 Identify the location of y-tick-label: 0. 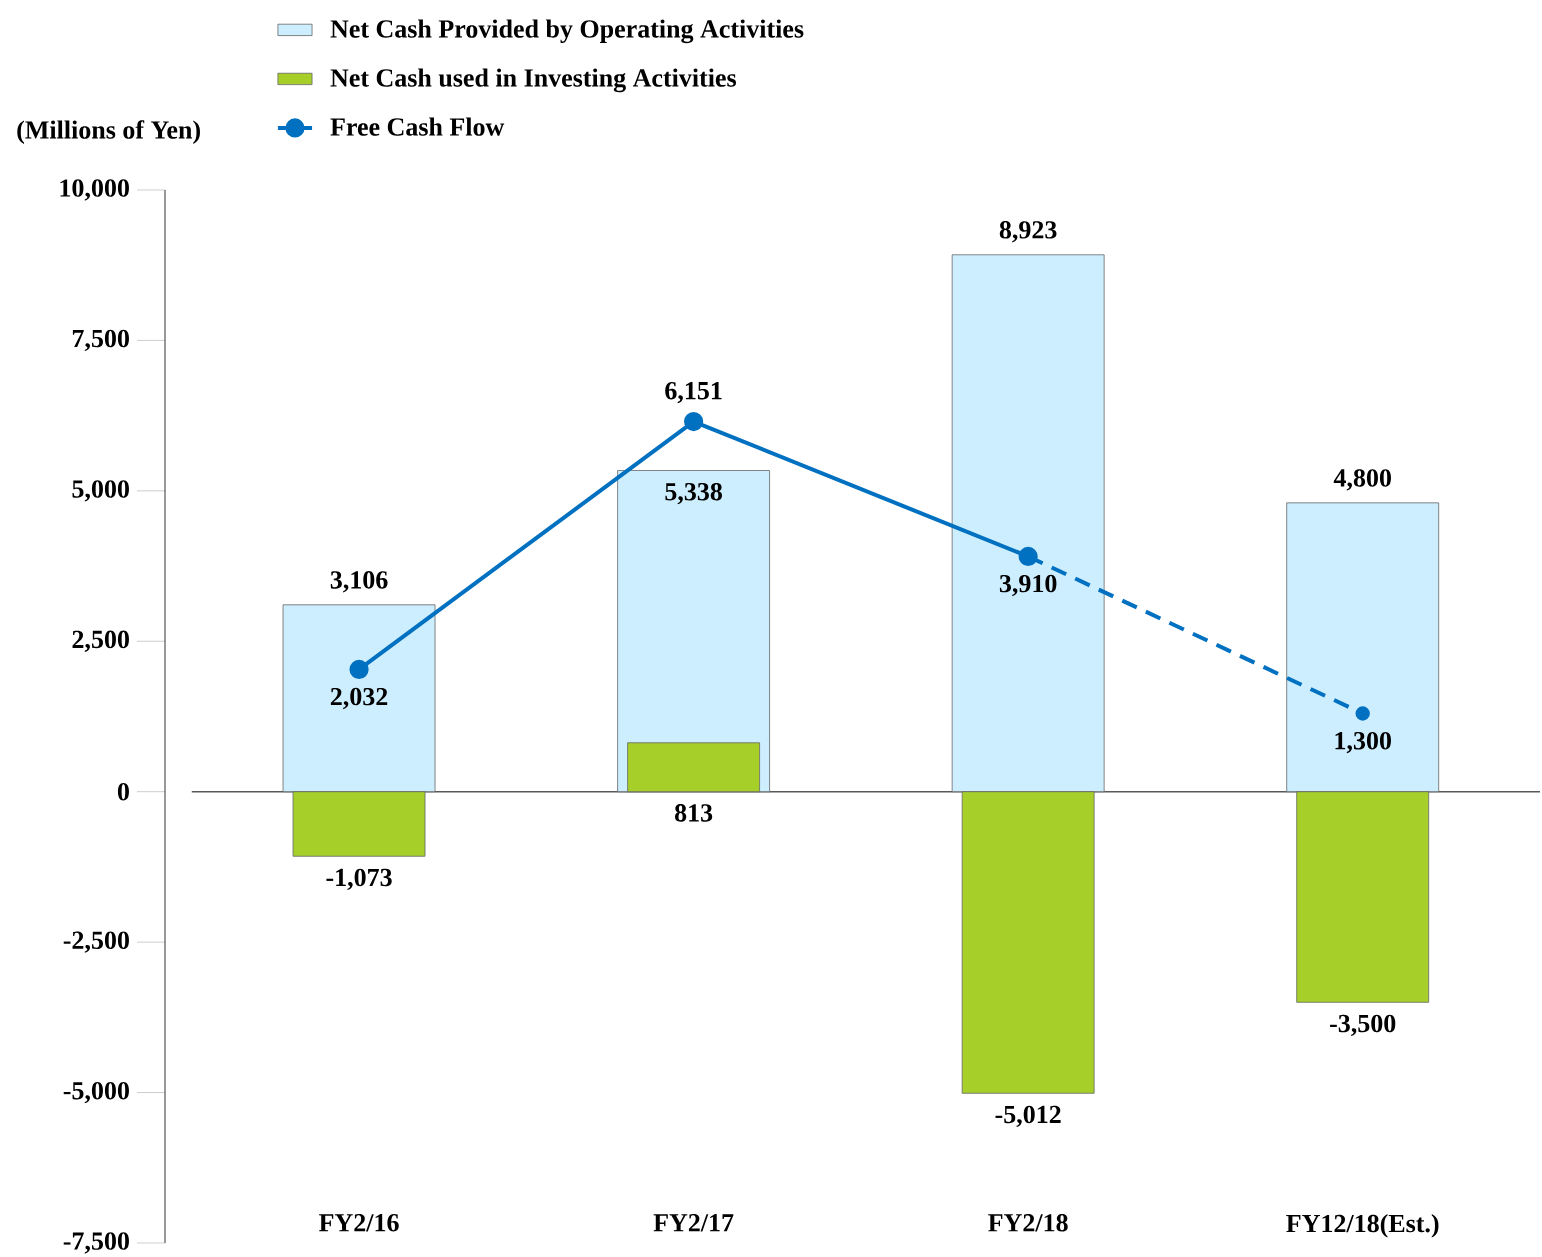
(123, 791).